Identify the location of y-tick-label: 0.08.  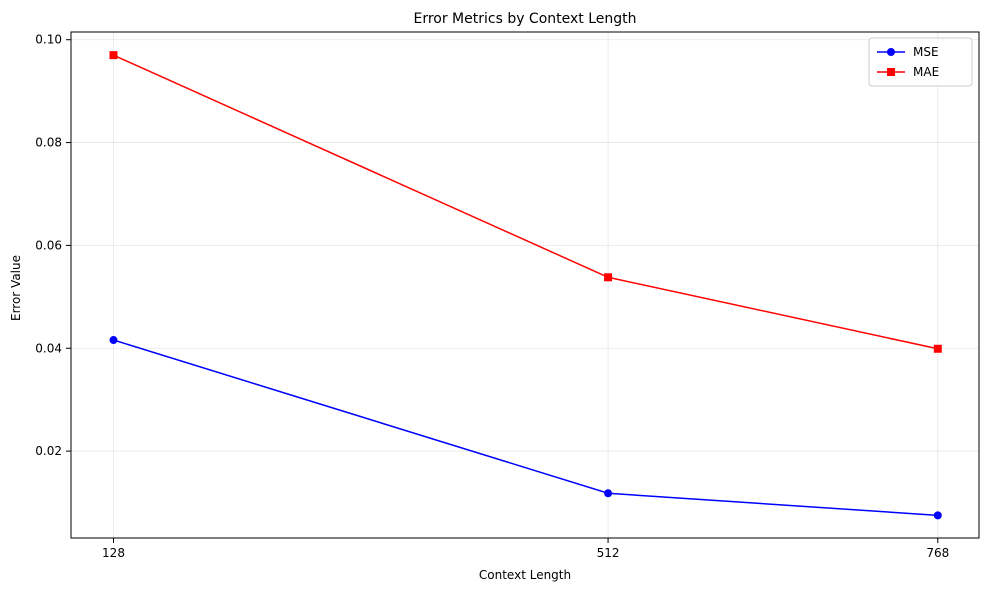
(48, 143).